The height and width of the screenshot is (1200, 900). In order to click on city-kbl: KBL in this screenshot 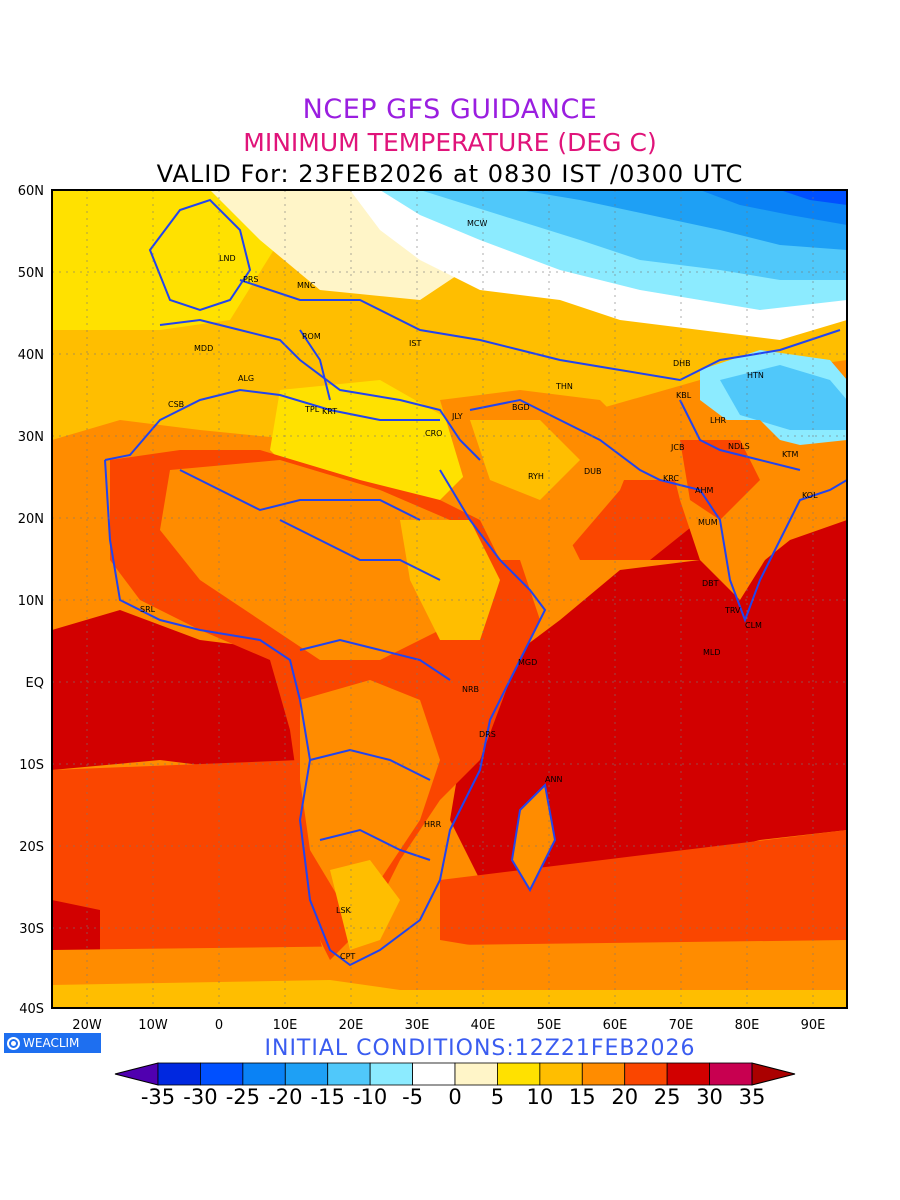, I will do `click(684, 395)`.